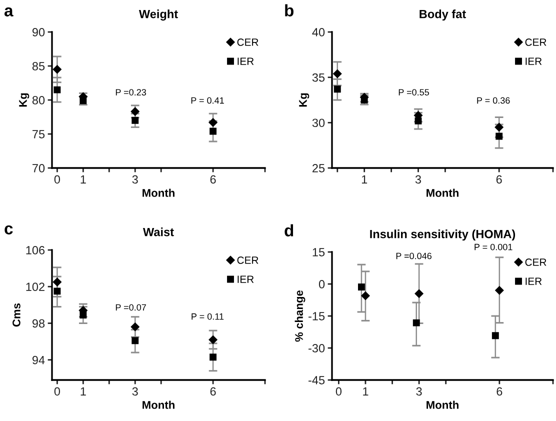  What do you see at coordinates (289, 10) in the screenshot?
I see `text: b` at bounding box center [289, 10].